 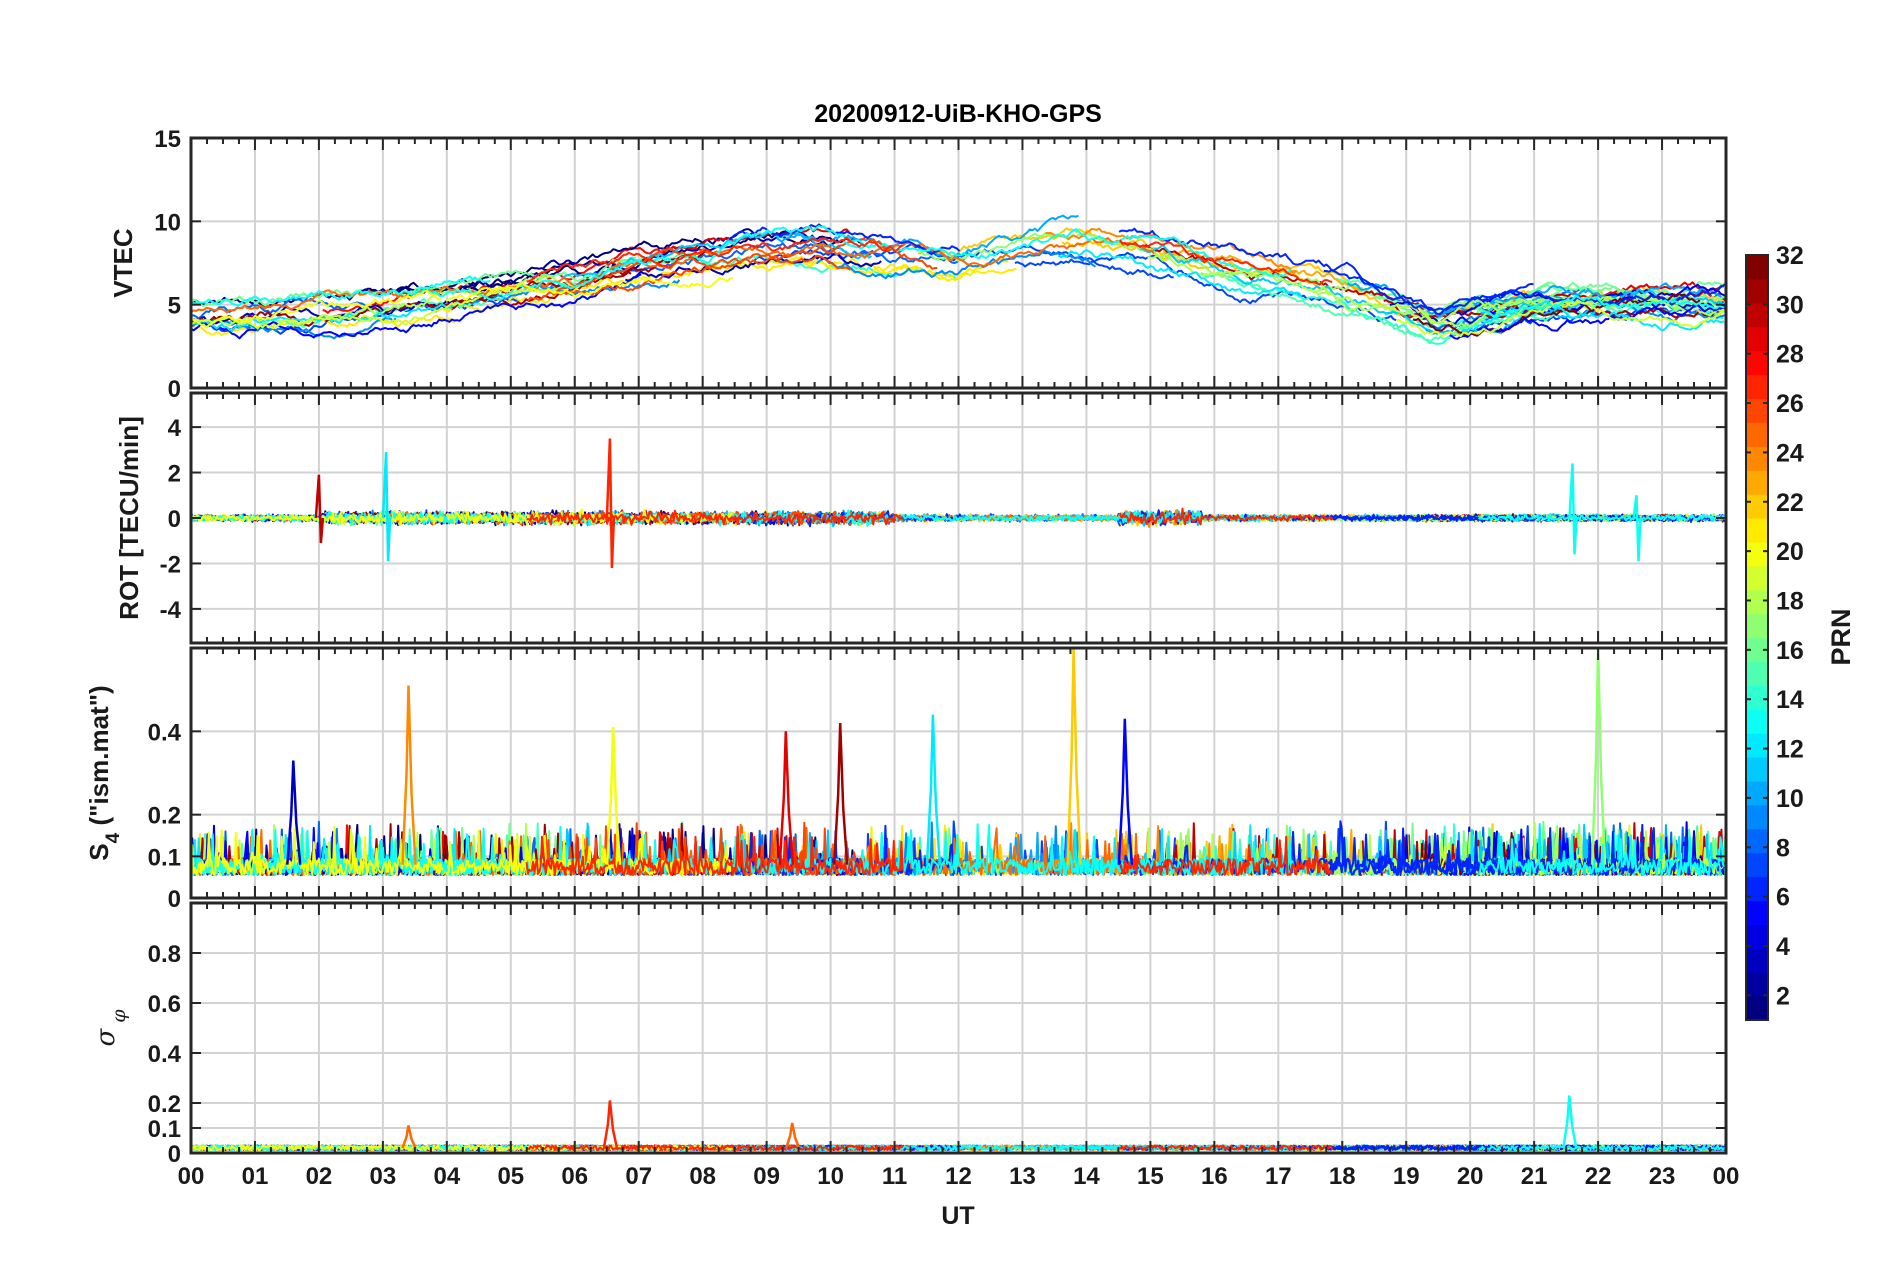 I want to click on s4-series, so click(x=958, y=762).